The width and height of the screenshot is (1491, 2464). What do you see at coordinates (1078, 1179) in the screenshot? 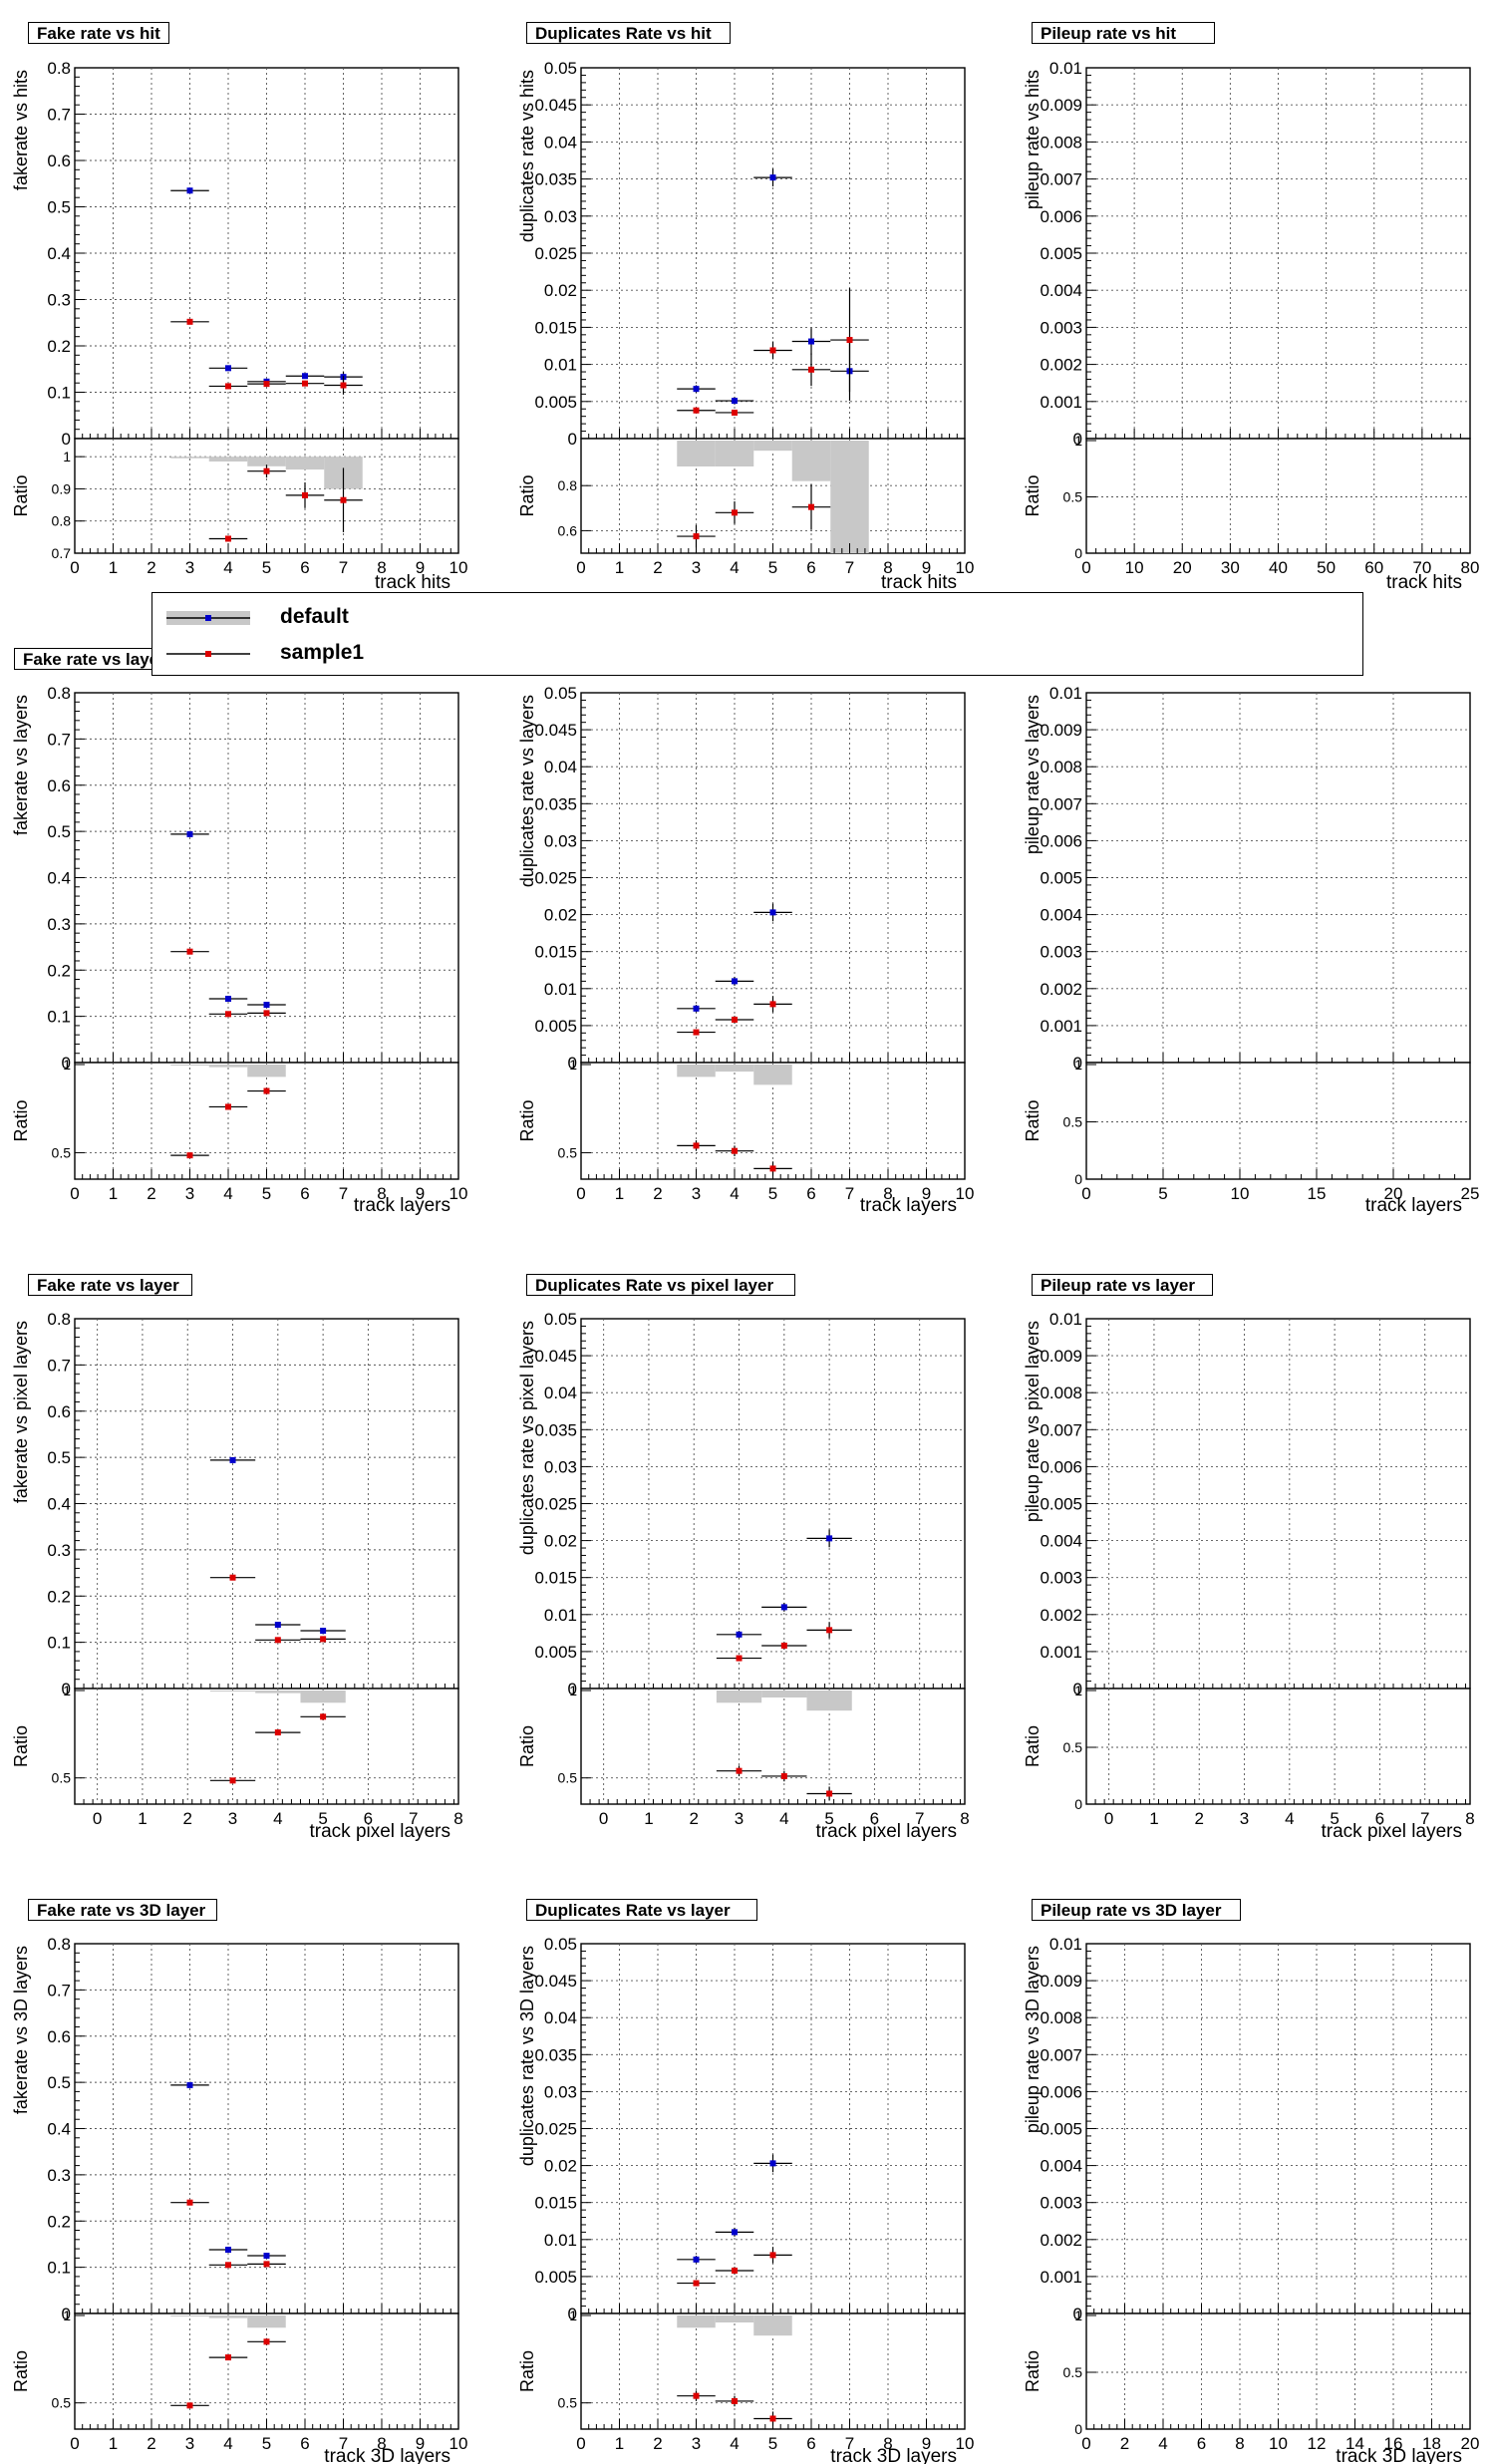
I see `ratio-y-tick-label: 0` at bounding box center [1078, 1179].